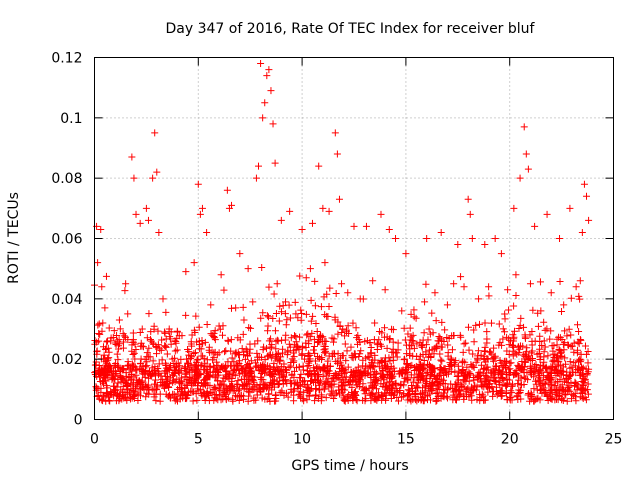 Image resolution: width=640 pixels, height=480 pixels. Describe the element at coordinates (66, 360) in the screenshot. I see `y-tick-label: 0.02` at that location.